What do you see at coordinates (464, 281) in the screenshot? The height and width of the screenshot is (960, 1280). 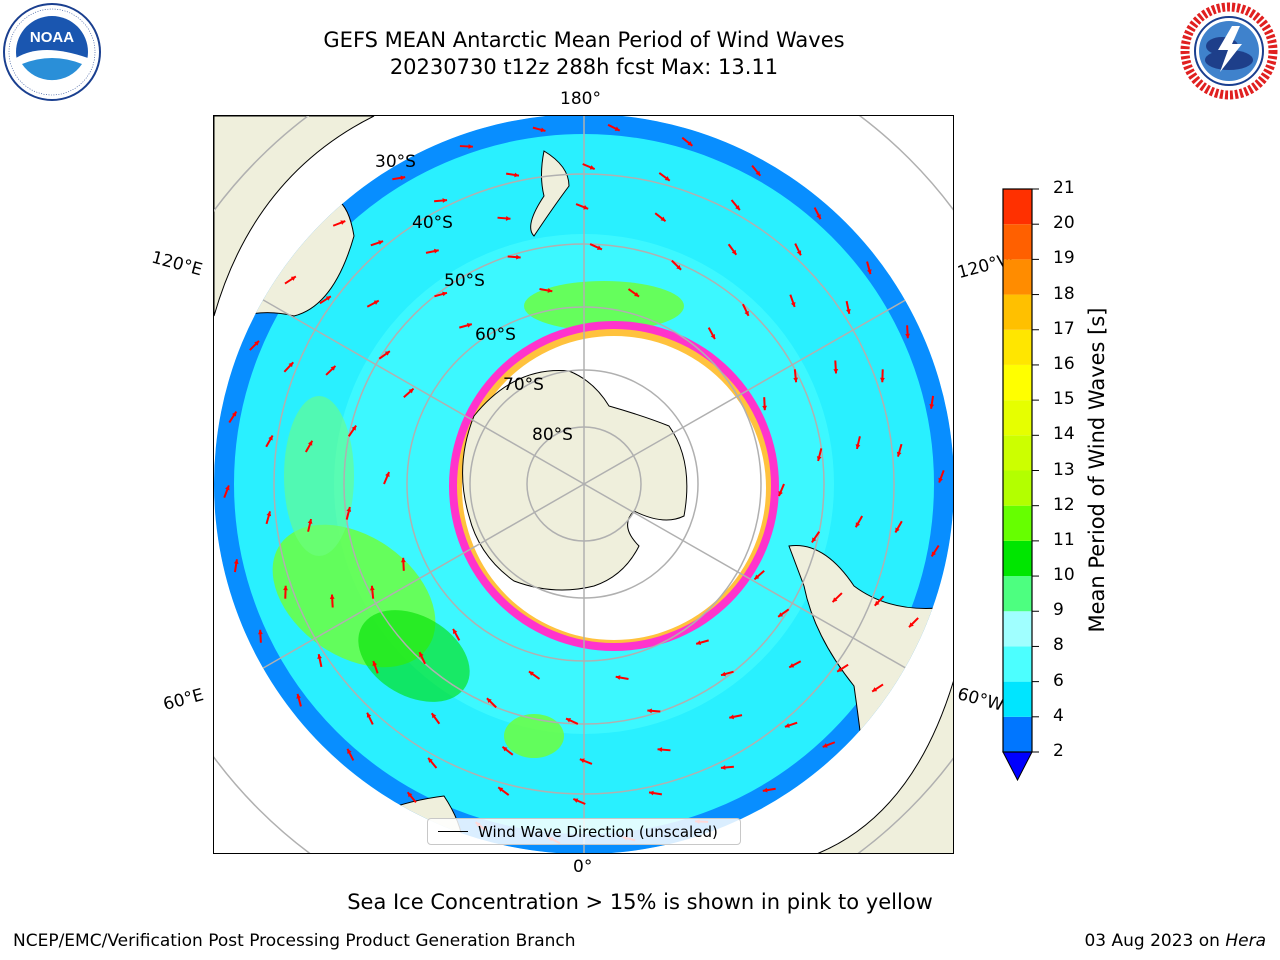 I see `lat-label-50s: 50°S` at bounding box center [464, 281].